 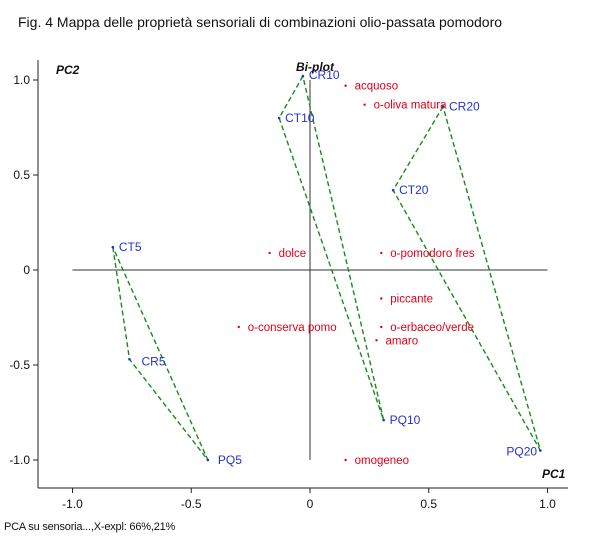 What do you see at coordinates (432, 254) in the screenshot?
I see `variable-label: o-pomodoro fres` at bounding box center [432, 254].